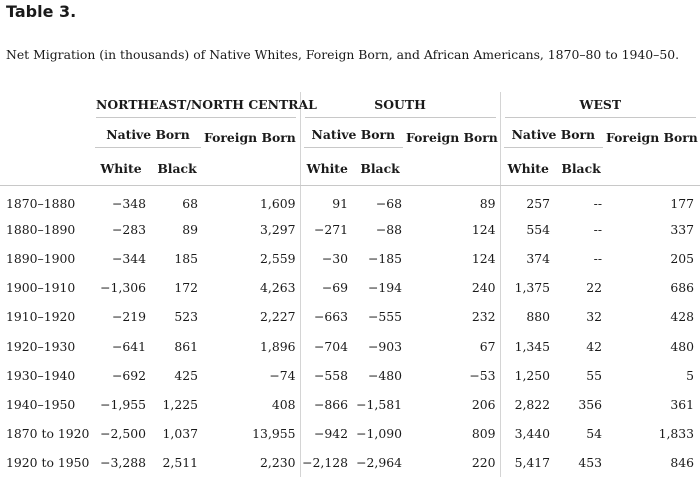 The width and height of the screenshot is (700, 477). I want to click on table-cell: 42, so click(594, 346).